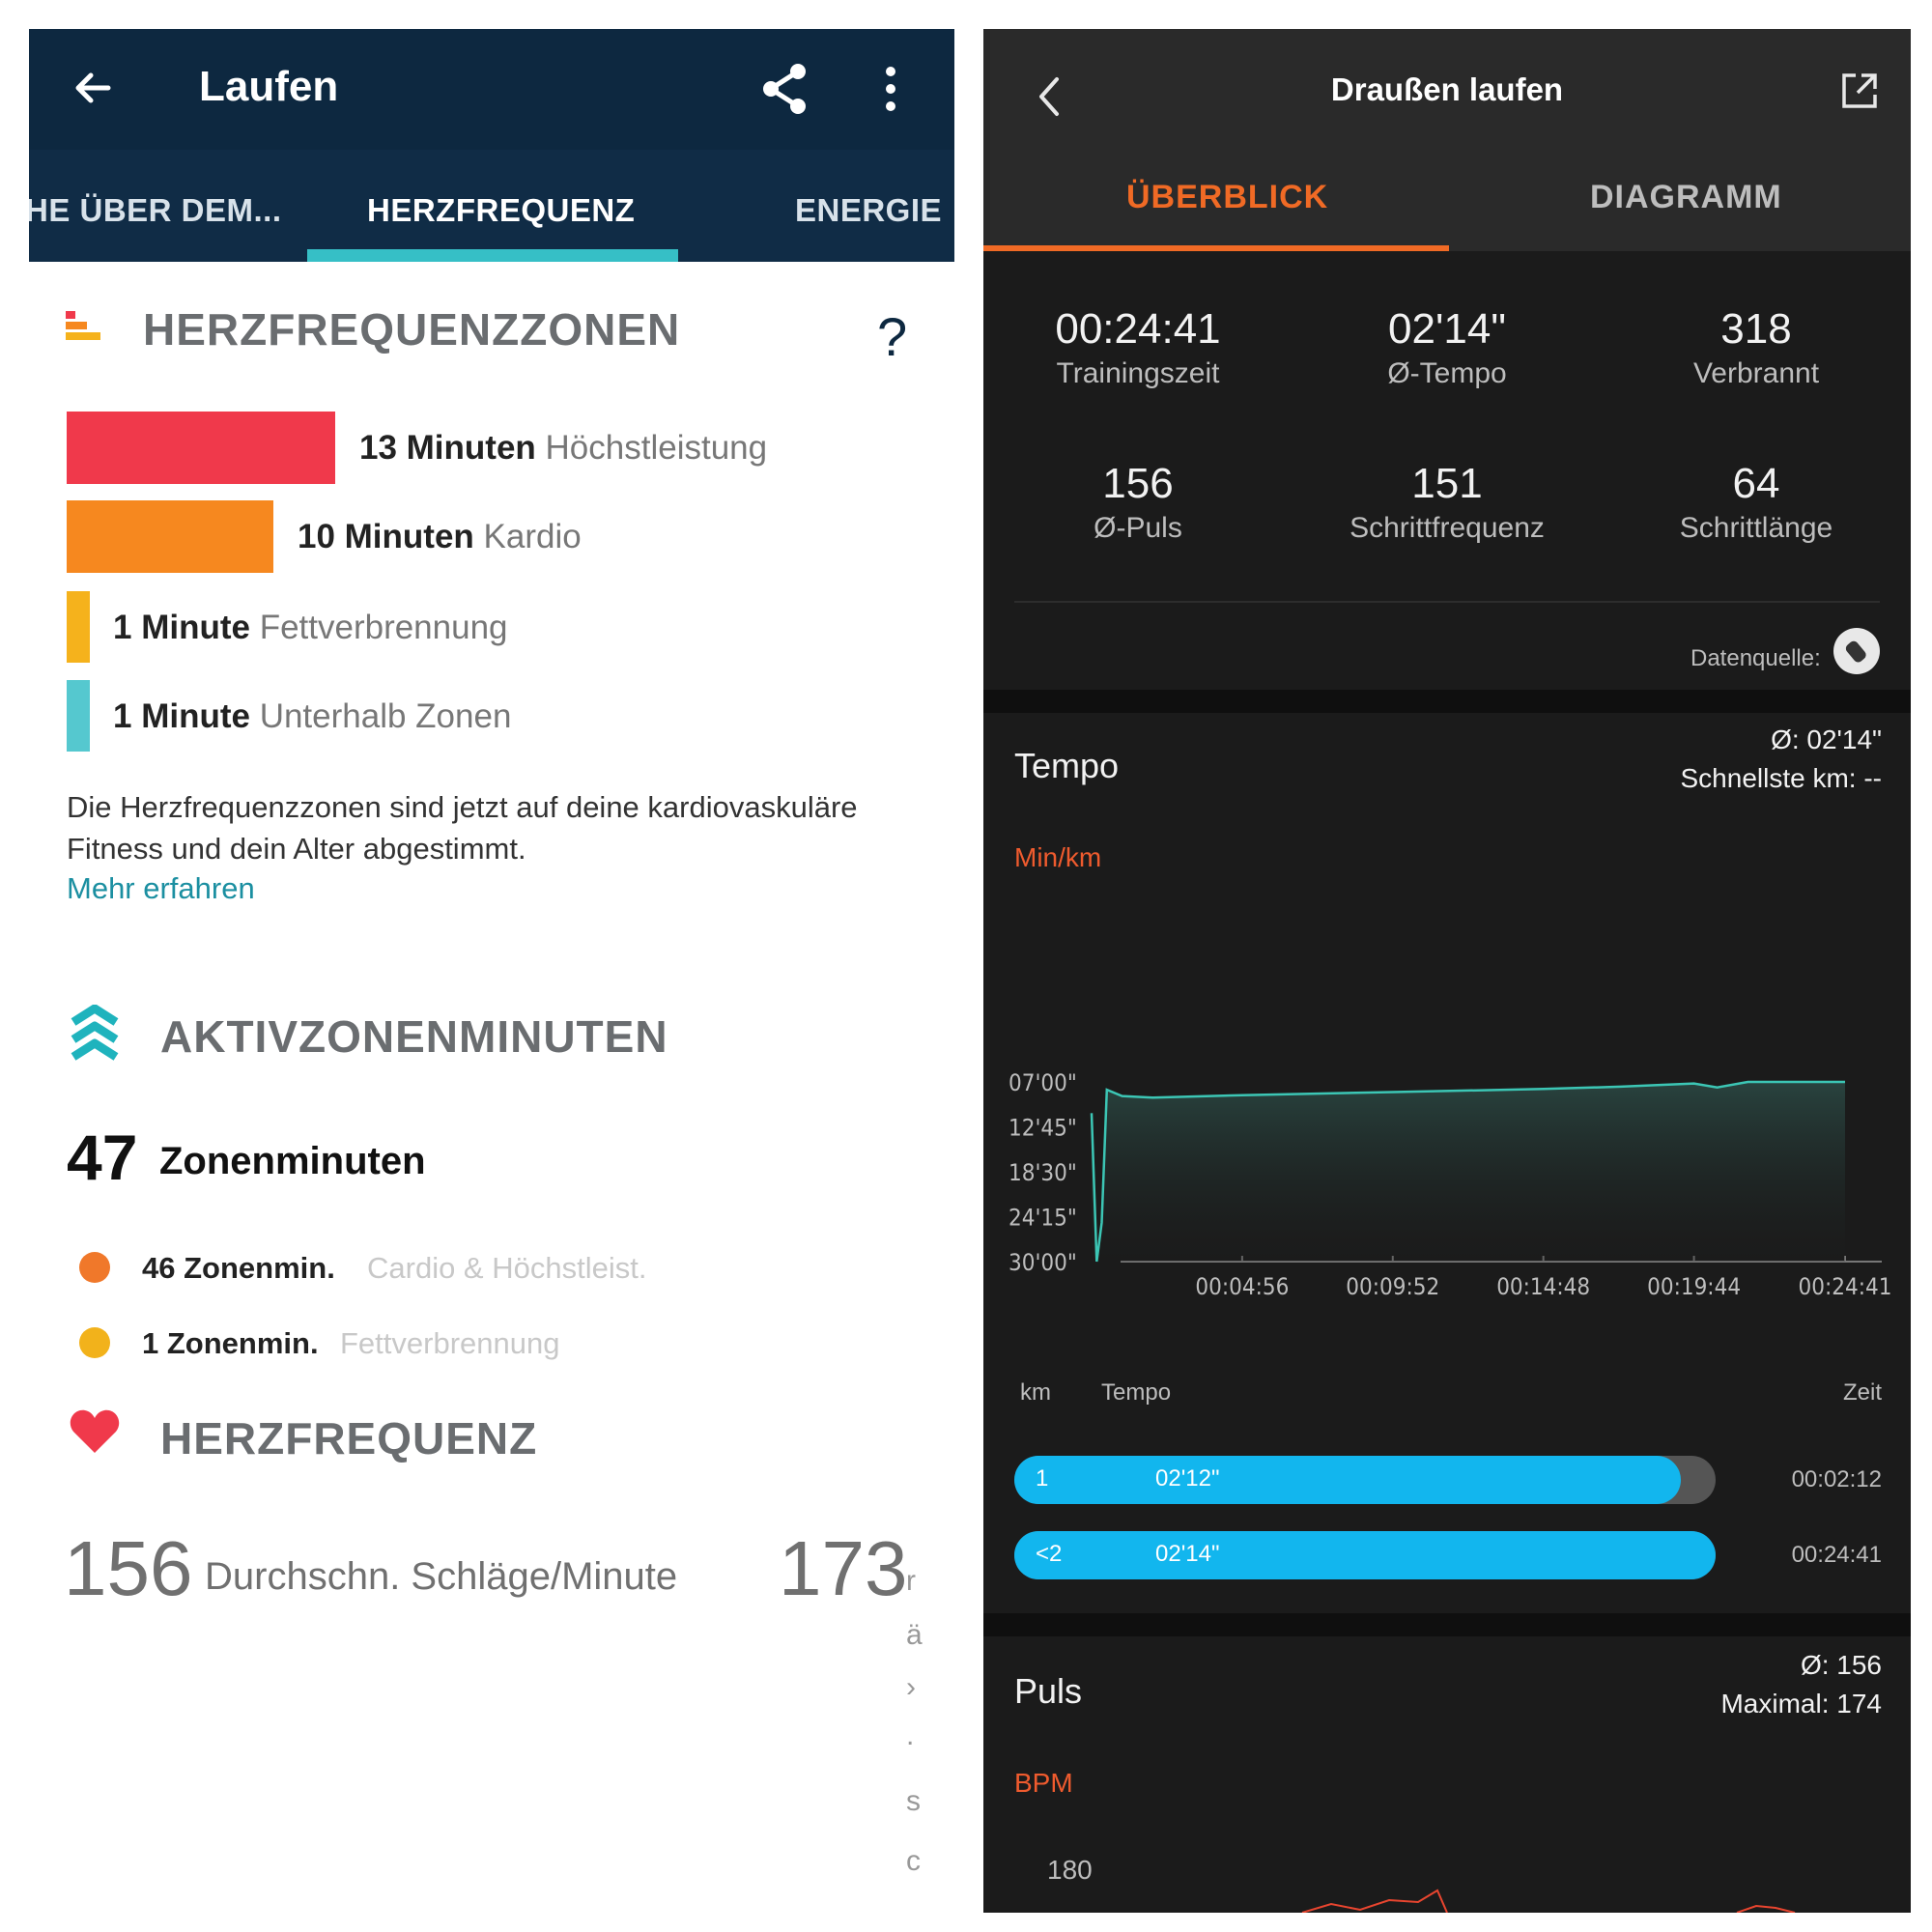  I want to click on tempo-fastest-km: Schnellste km: --, so click(1781, 778).